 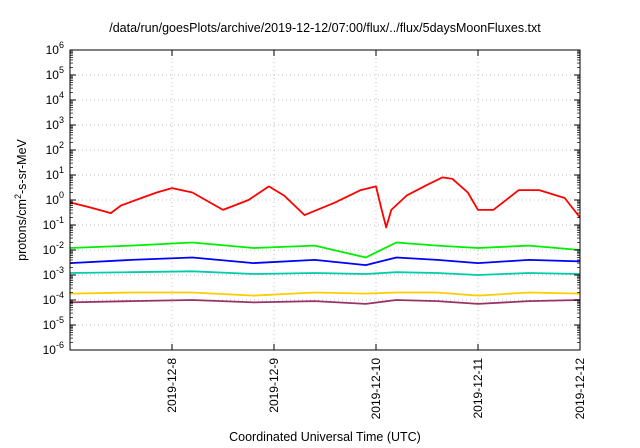 I want to click on x-tick-label: 2019-12-12, so click(x=580, y=389).